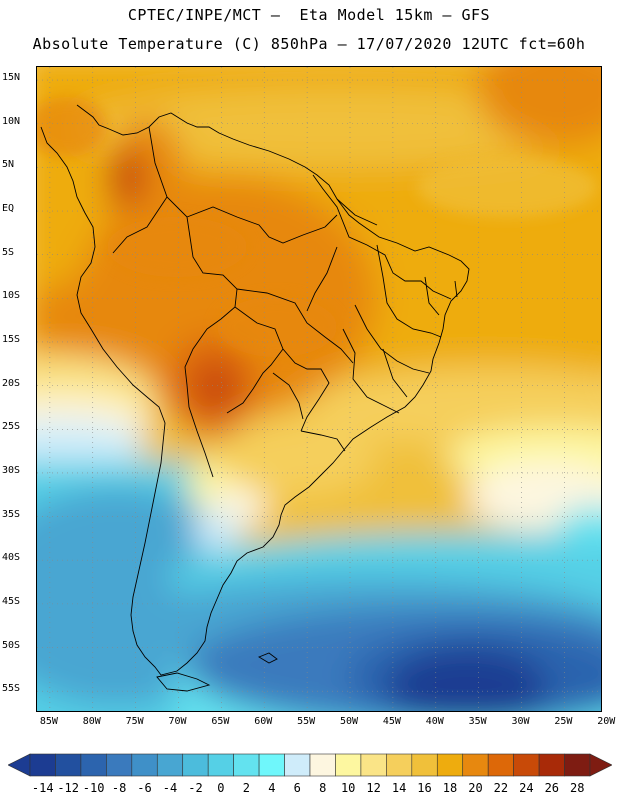 The height and width of the screenshot is (800, 618). I want to click on longitude-tick-label: 80W, so click(91, 721).